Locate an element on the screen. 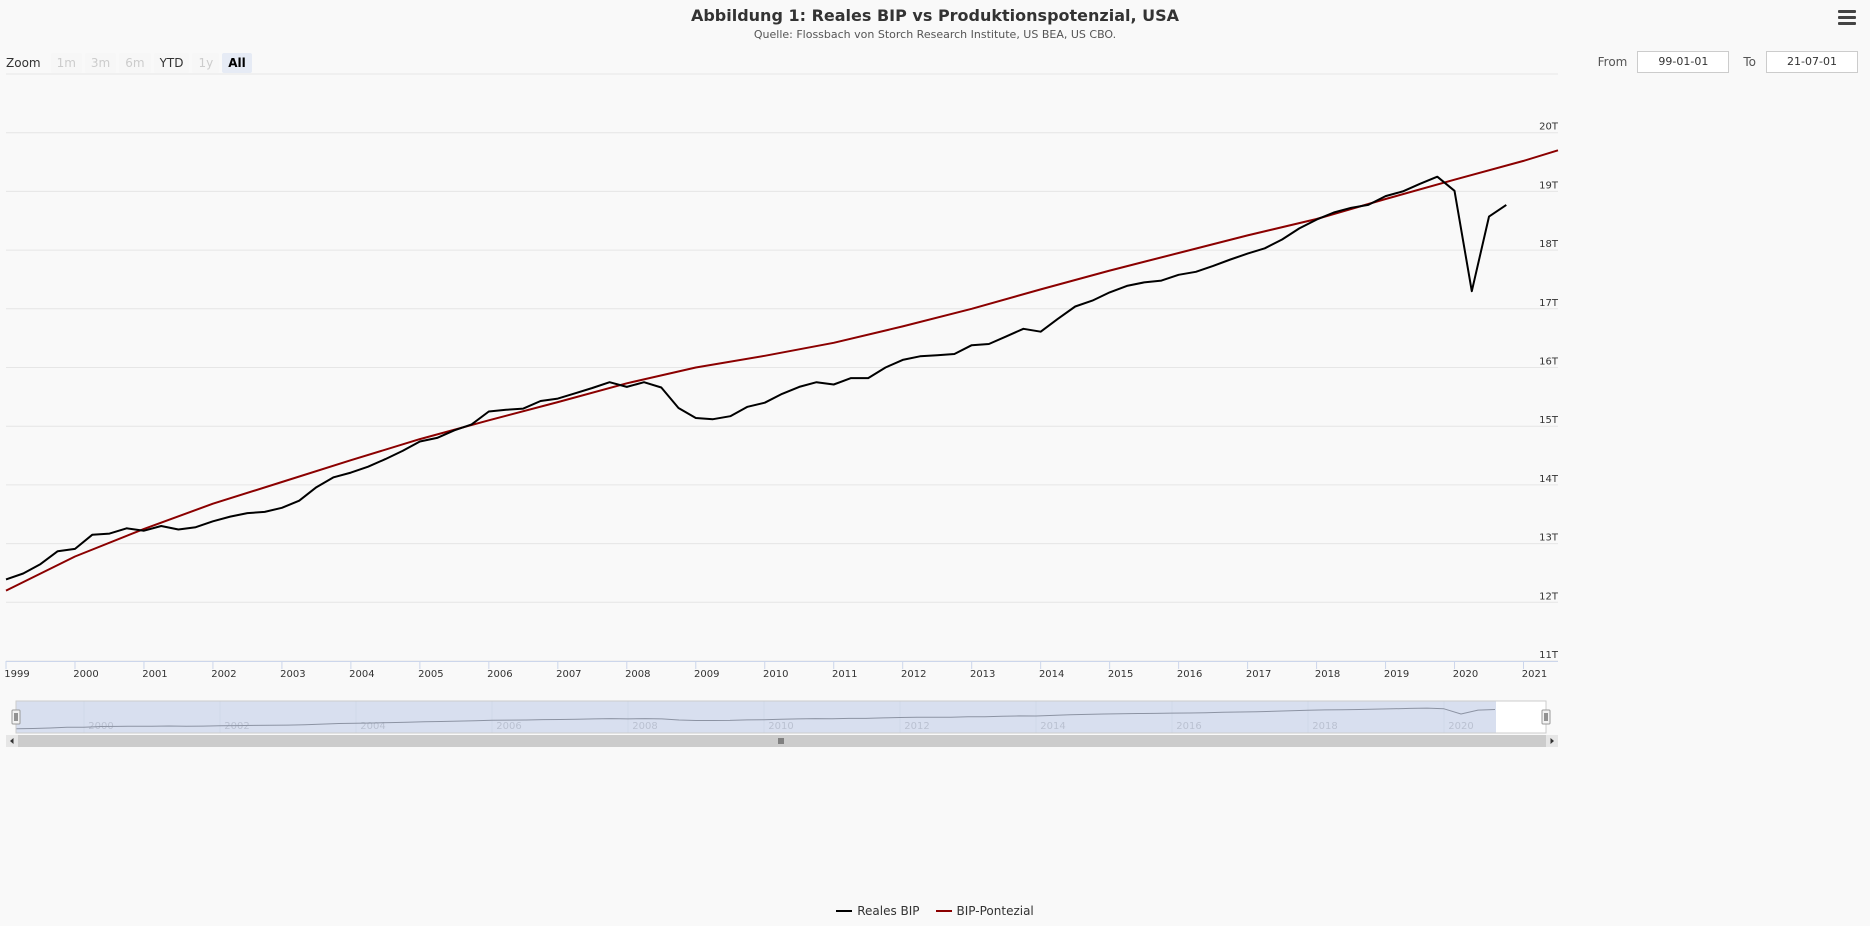 The width and height of the screenshot is (1870, 926). y-tick-label: 17T is located at coordinates (1549, 303).